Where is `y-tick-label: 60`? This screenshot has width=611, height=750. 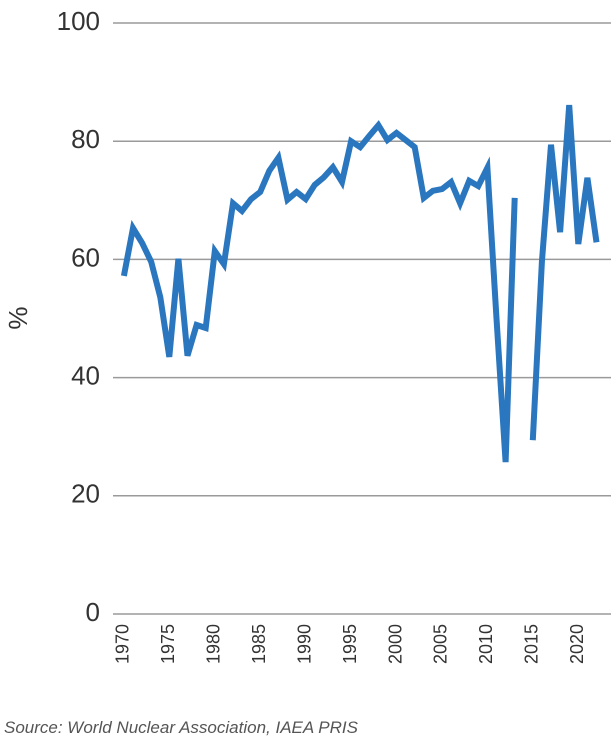
y-tick-label: 60 is located at coordinates (85, 257).